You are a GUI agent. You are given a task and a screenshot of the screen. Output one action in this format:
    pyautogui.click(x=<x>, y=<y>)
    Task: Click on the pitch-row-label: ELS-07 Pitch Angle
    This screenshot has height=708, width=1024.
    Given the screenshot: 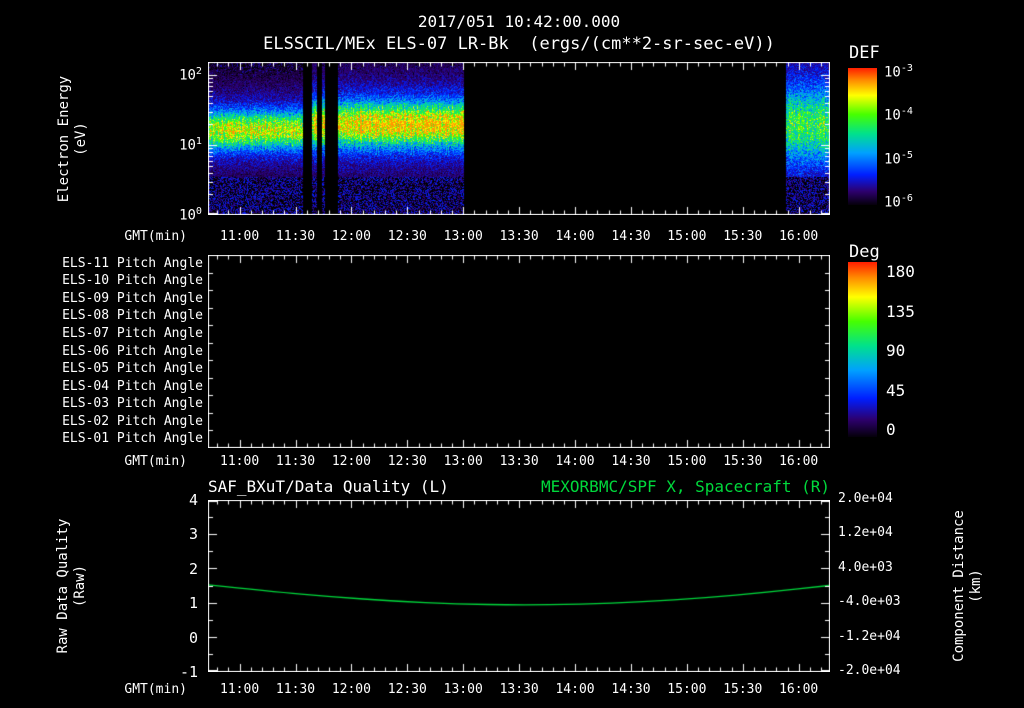 What is the action you would take?
    pyautogui.click(x=132, y=333)
    